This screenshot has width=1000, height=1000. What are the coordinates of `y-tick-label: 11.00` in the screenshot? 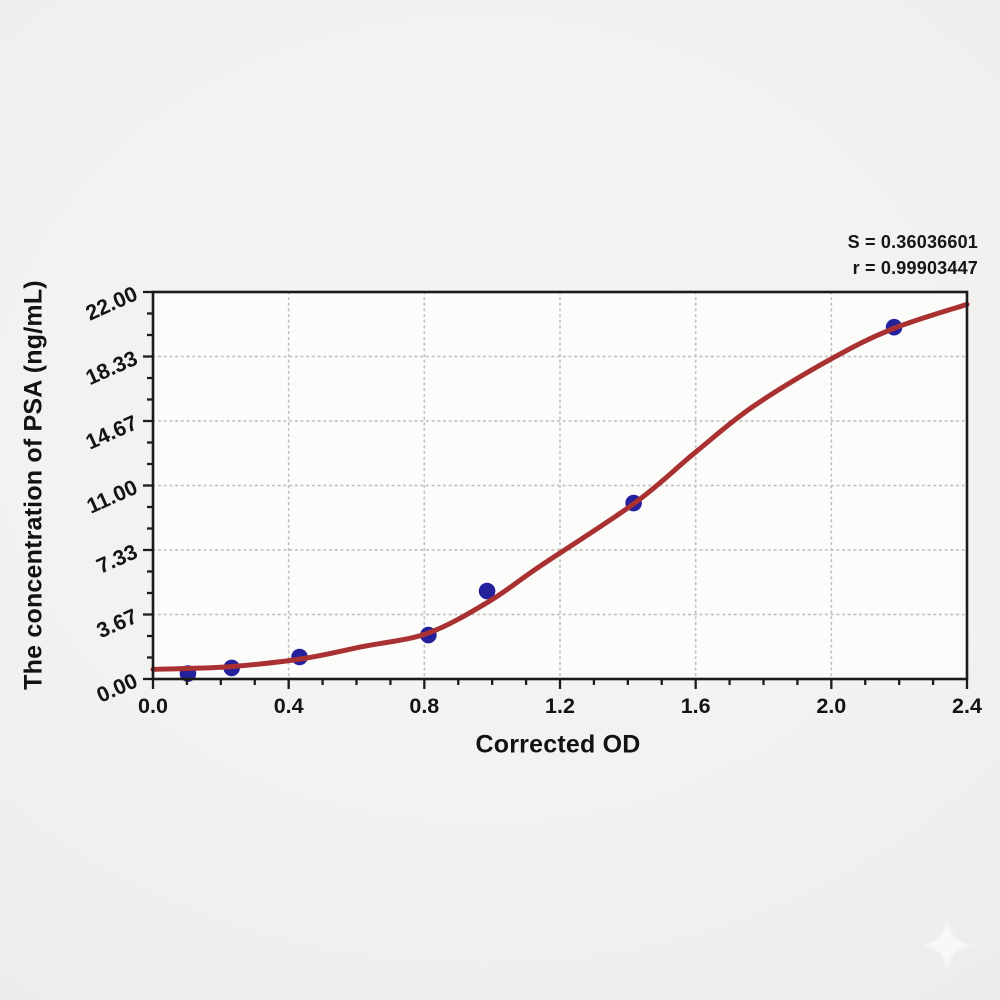 It's located at (112, 496).